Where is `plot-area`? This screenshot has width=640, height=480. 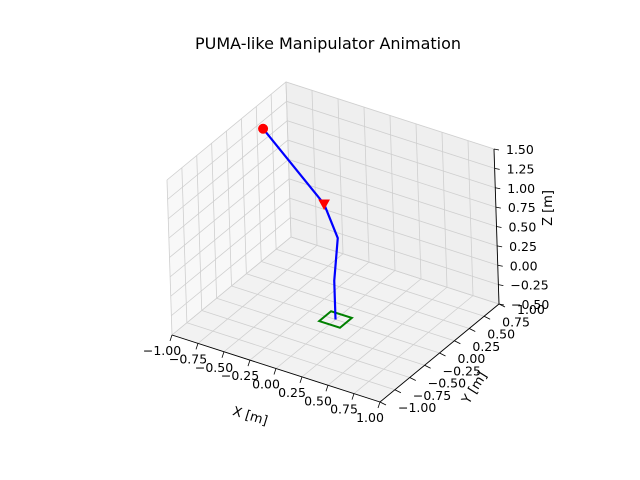
plot-area is located at coordinates (306, 226).